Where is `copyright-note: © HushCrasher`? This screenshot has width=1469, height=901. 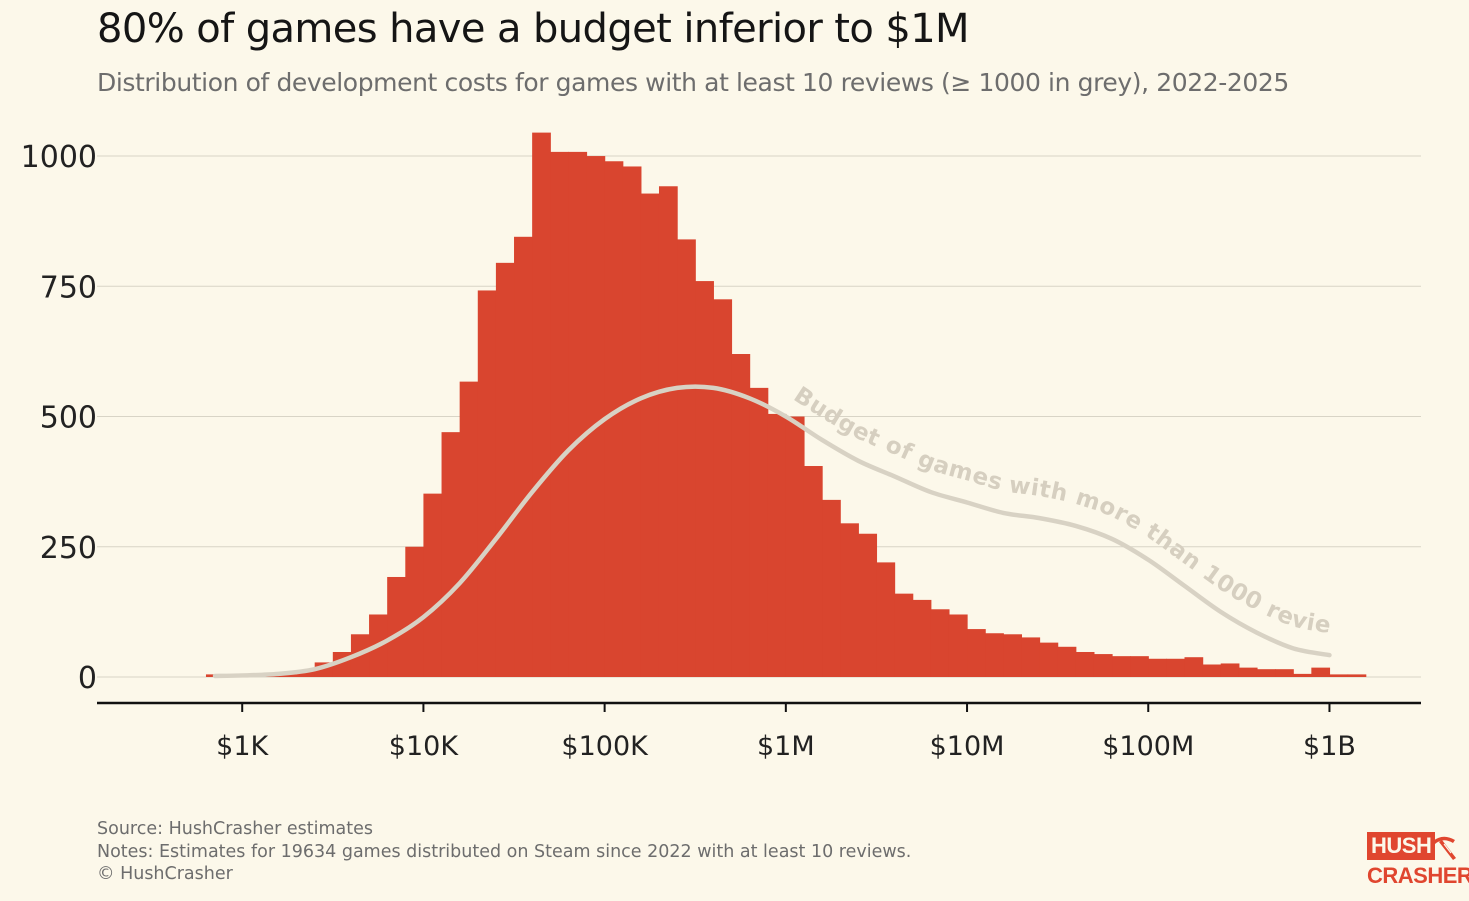
copyright-note: © HushCrasher is located at coordinates (165, 874).